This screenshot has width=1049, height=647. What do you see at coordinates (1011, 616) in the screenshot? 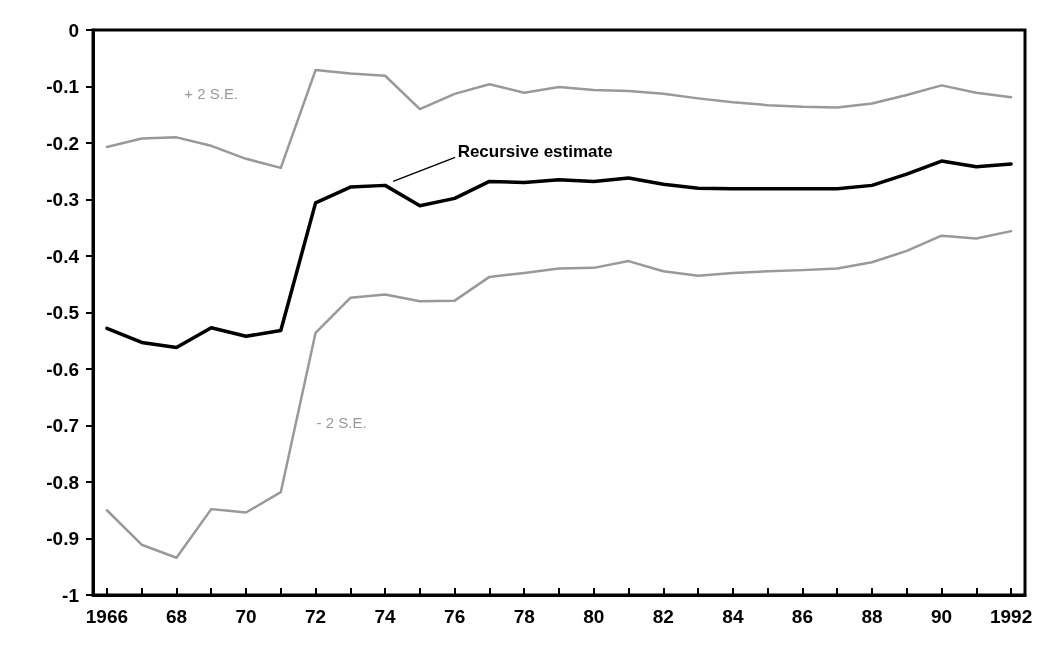
I see `x-tick-label: 1992` at bounding box center [1011, 616].